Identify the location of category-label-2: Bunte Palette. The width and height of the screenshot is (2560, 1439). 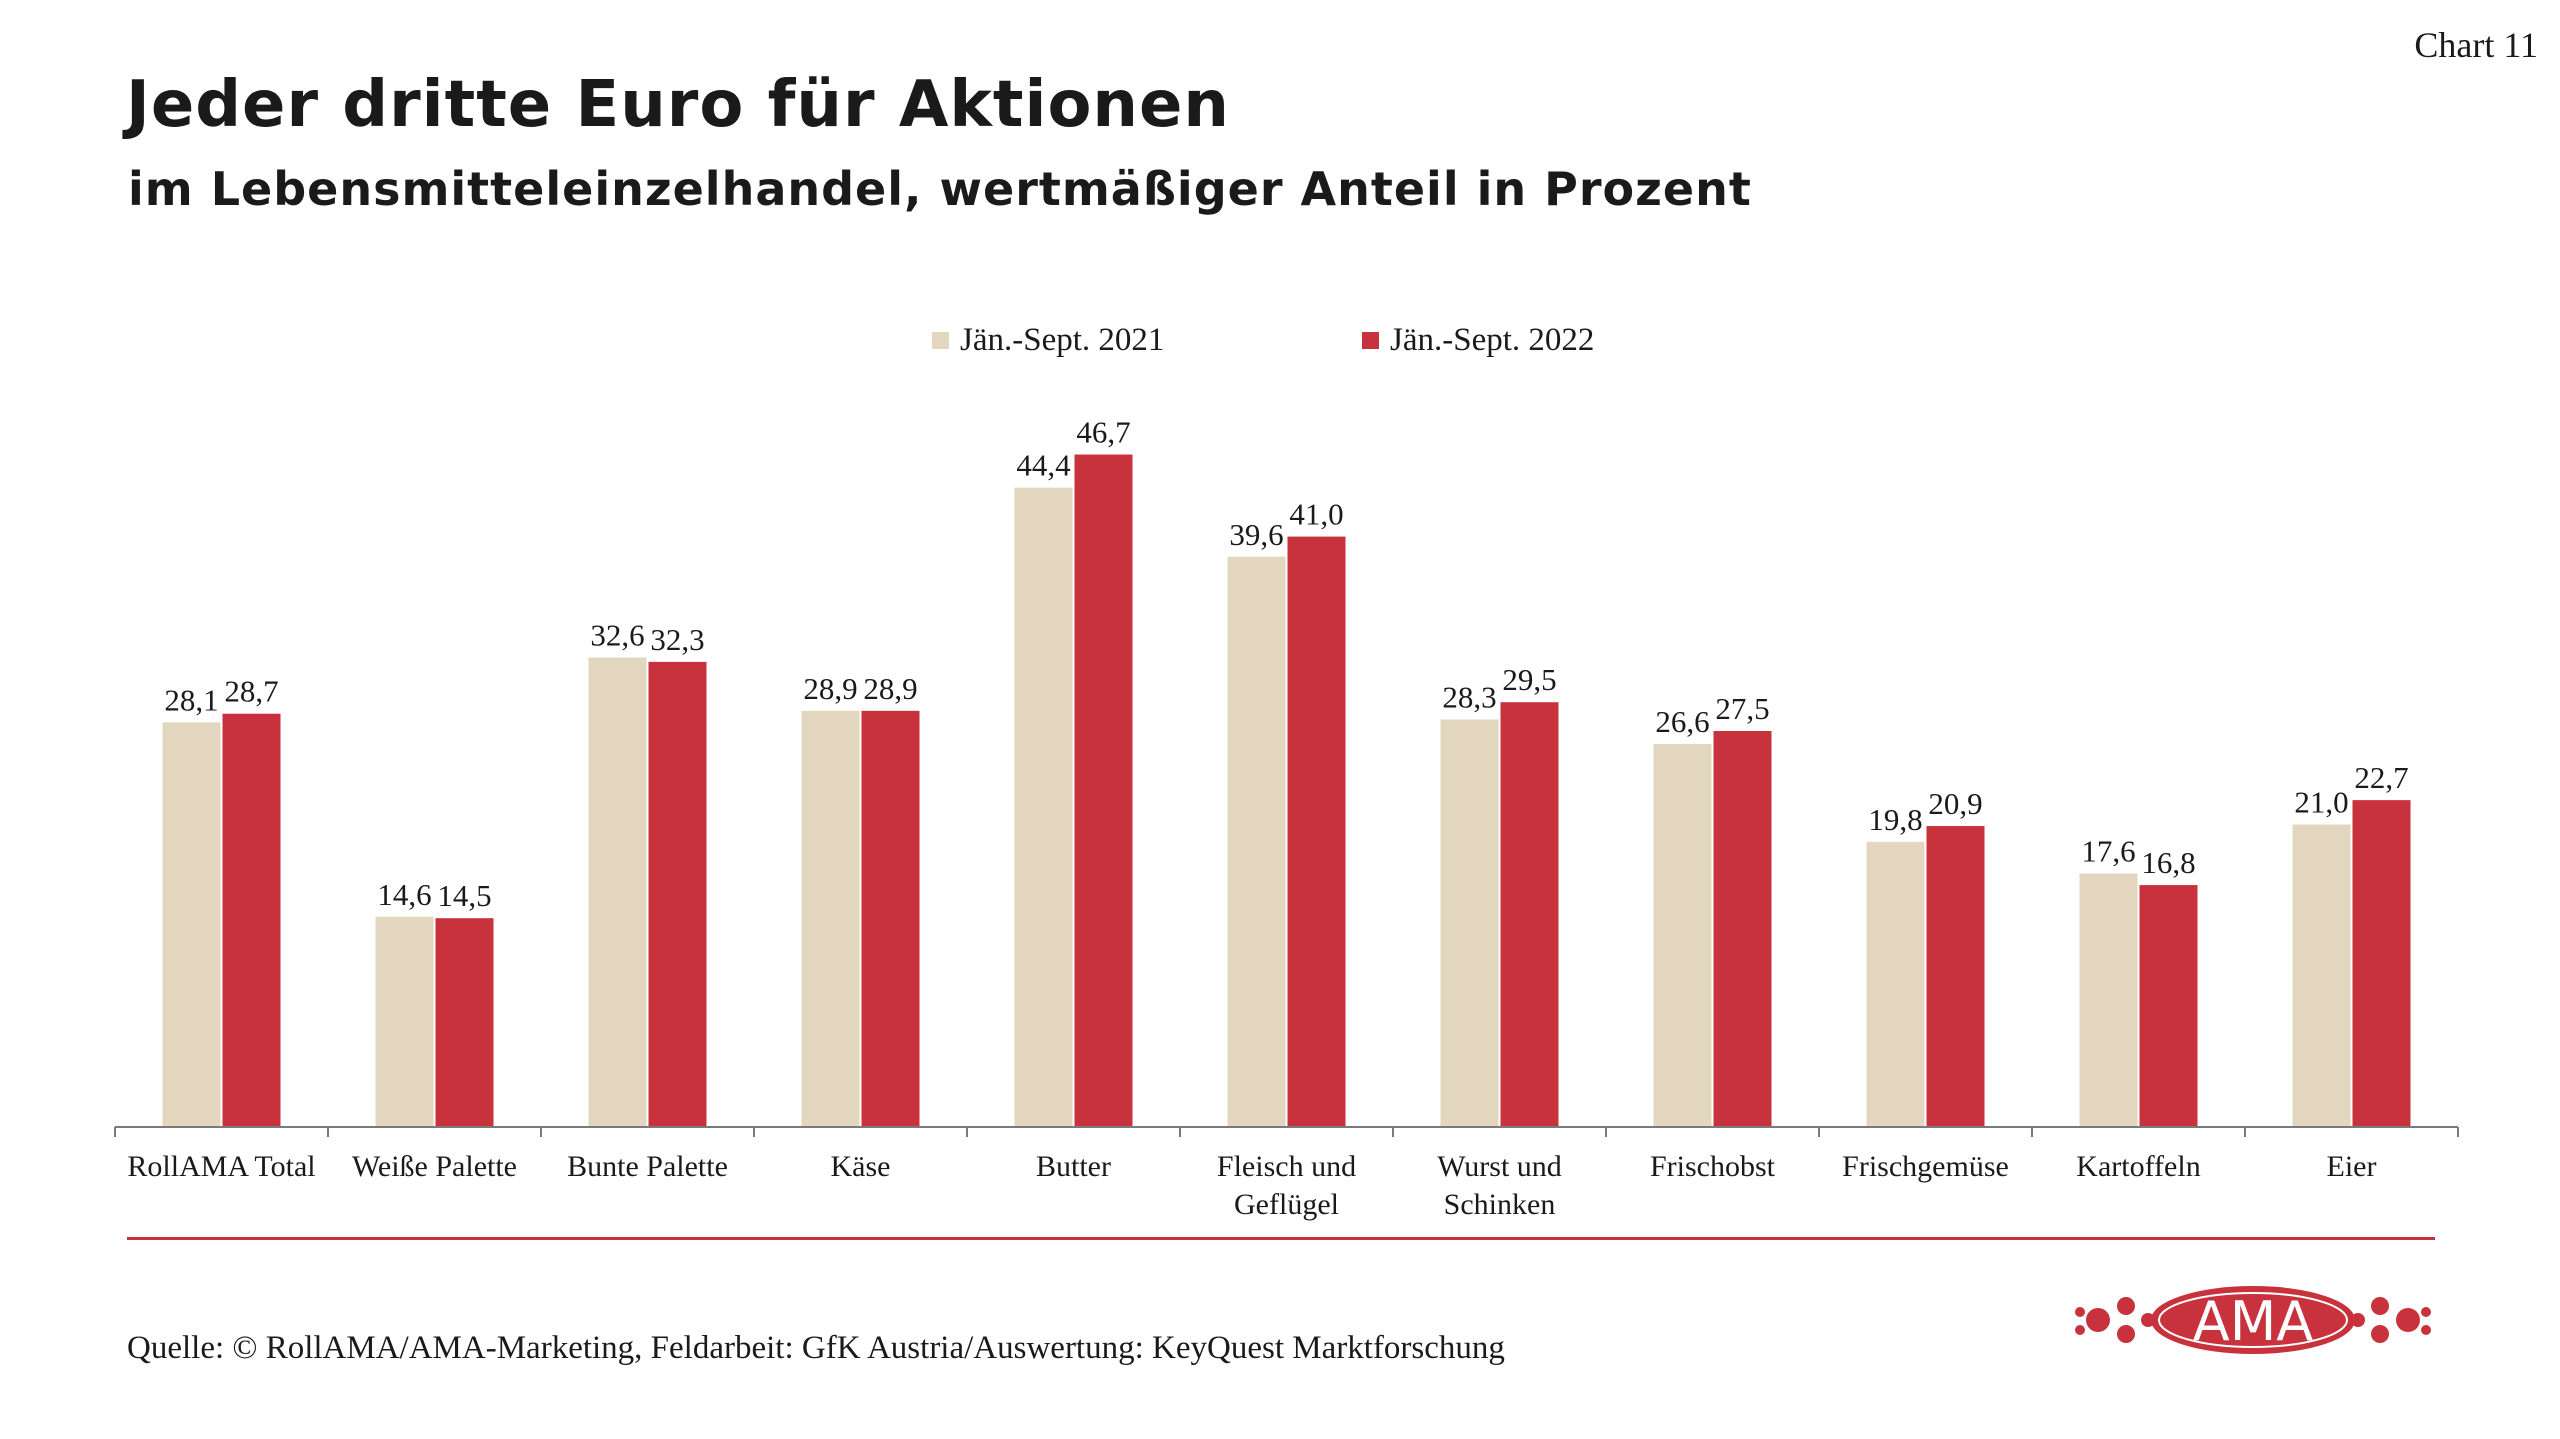
(647, 1166).